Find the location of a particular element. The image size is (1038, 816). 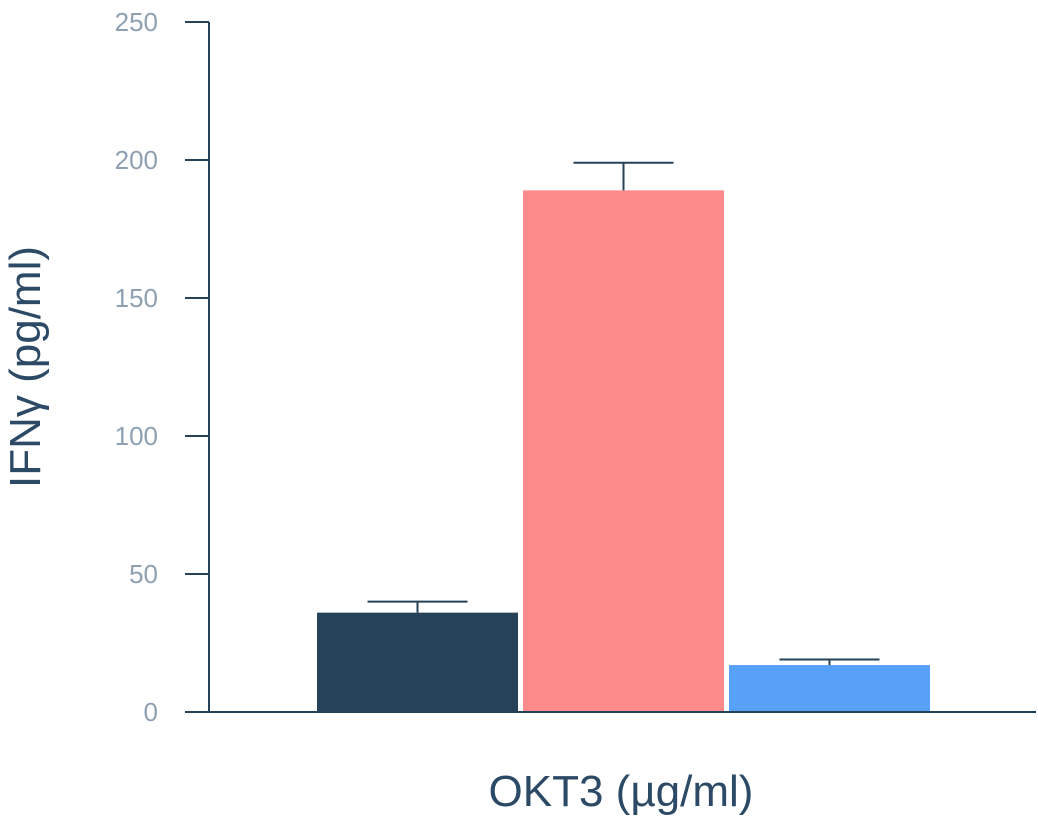

y-tick-label: 50 is located at coordinates (143, 574).